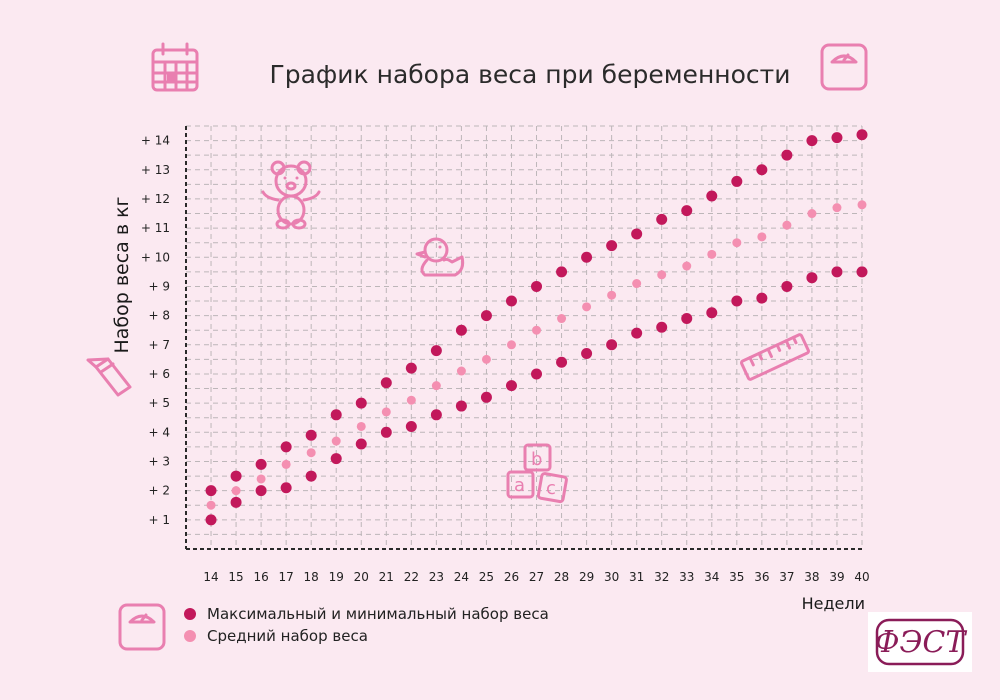 This screenshot has width=1000, height=700. I want to click on y-tick-label: + 11, so click(155, 228).